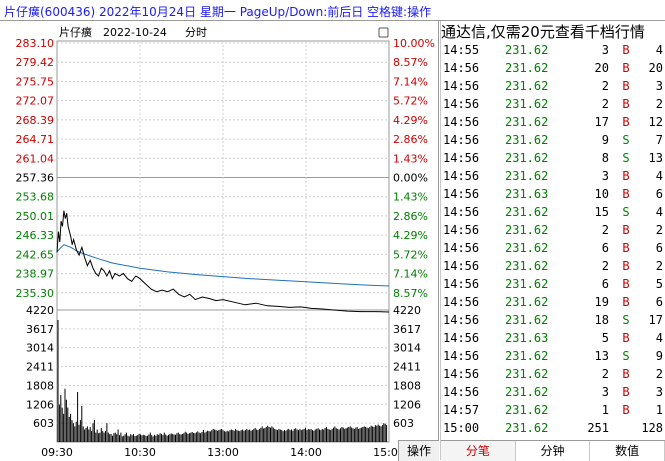 The height and width of the screenshot is (461, 665). I want to click on tick-time: 14:55, so click(461, 50).